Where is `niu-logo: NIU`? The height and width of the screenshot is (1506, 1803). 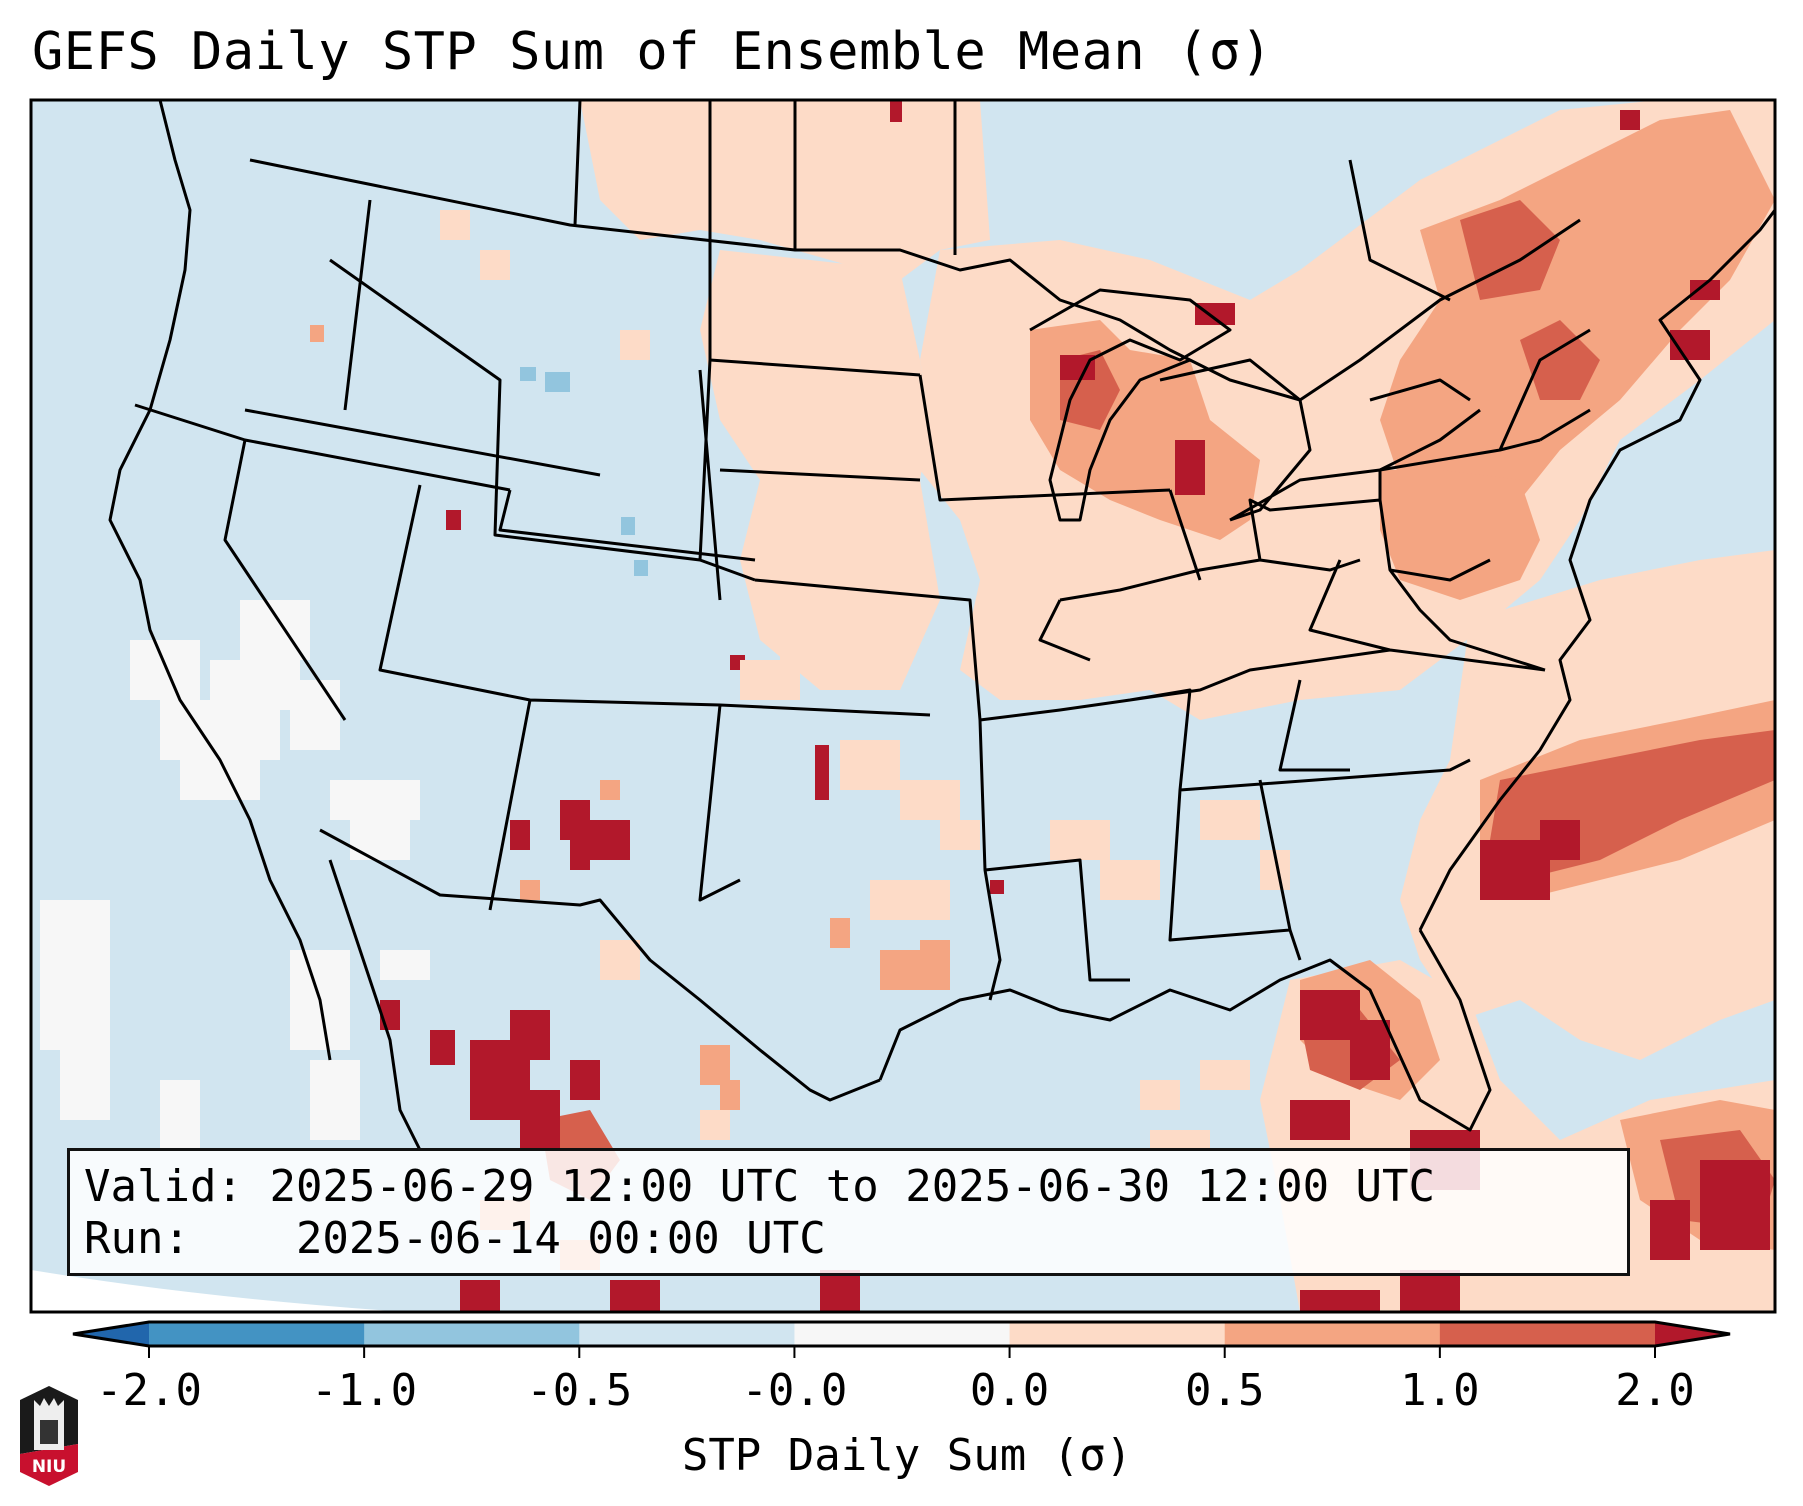 niu-logo: NIU is located at coordinates (49, 1436).